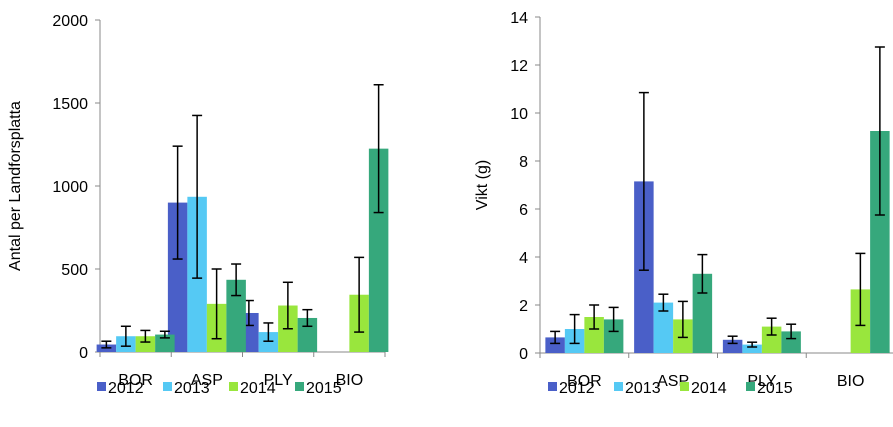 This screenshot has height=427, width=893. What do you see at coordinates (523, 162) in the screenshot?
I see `y-tick-label: 8` at bounding box center [523, 162].